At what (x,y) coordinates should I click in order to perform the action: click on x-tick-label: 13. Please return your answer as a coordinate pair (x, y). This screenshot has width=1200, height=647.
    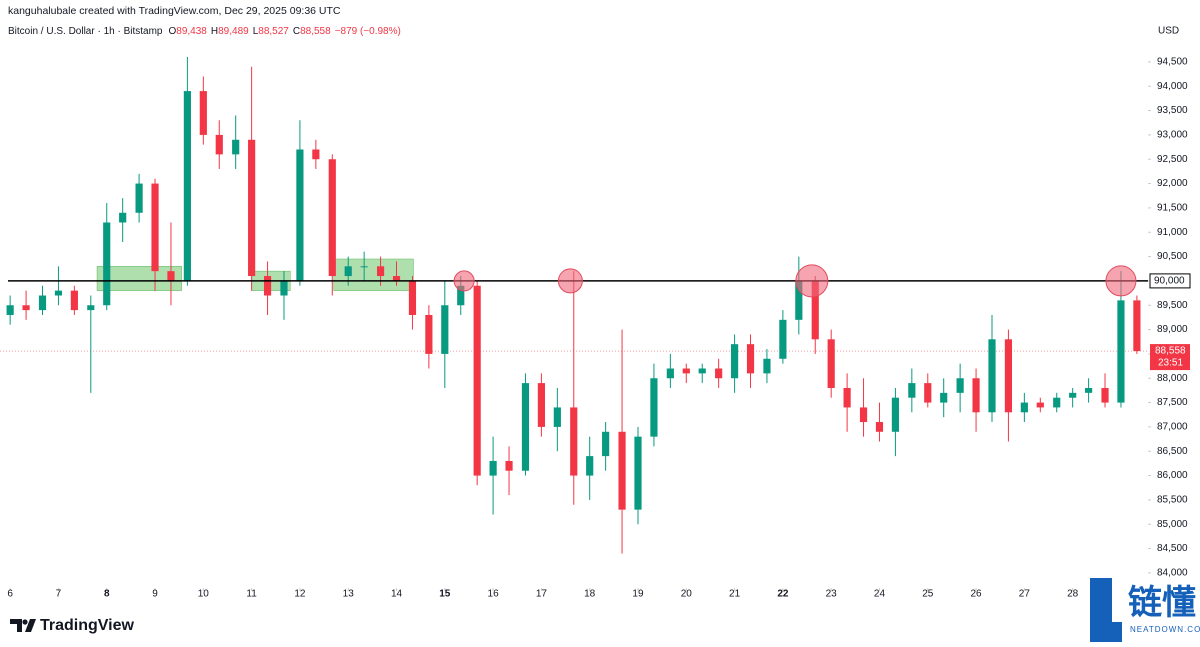
    Looking at the image, I should click on (349, 594).